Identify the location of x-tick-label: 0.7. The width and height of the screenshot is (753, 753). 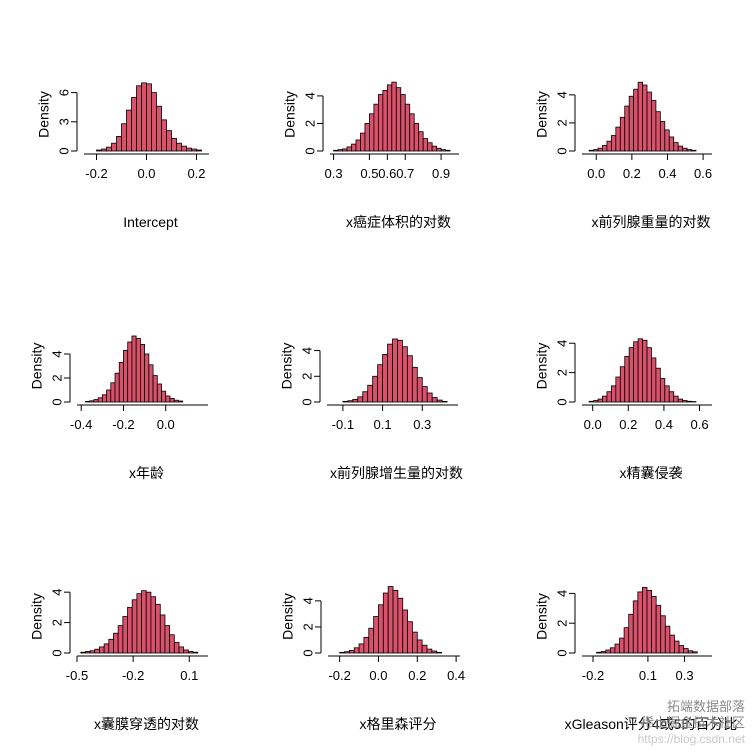
(405, 173).